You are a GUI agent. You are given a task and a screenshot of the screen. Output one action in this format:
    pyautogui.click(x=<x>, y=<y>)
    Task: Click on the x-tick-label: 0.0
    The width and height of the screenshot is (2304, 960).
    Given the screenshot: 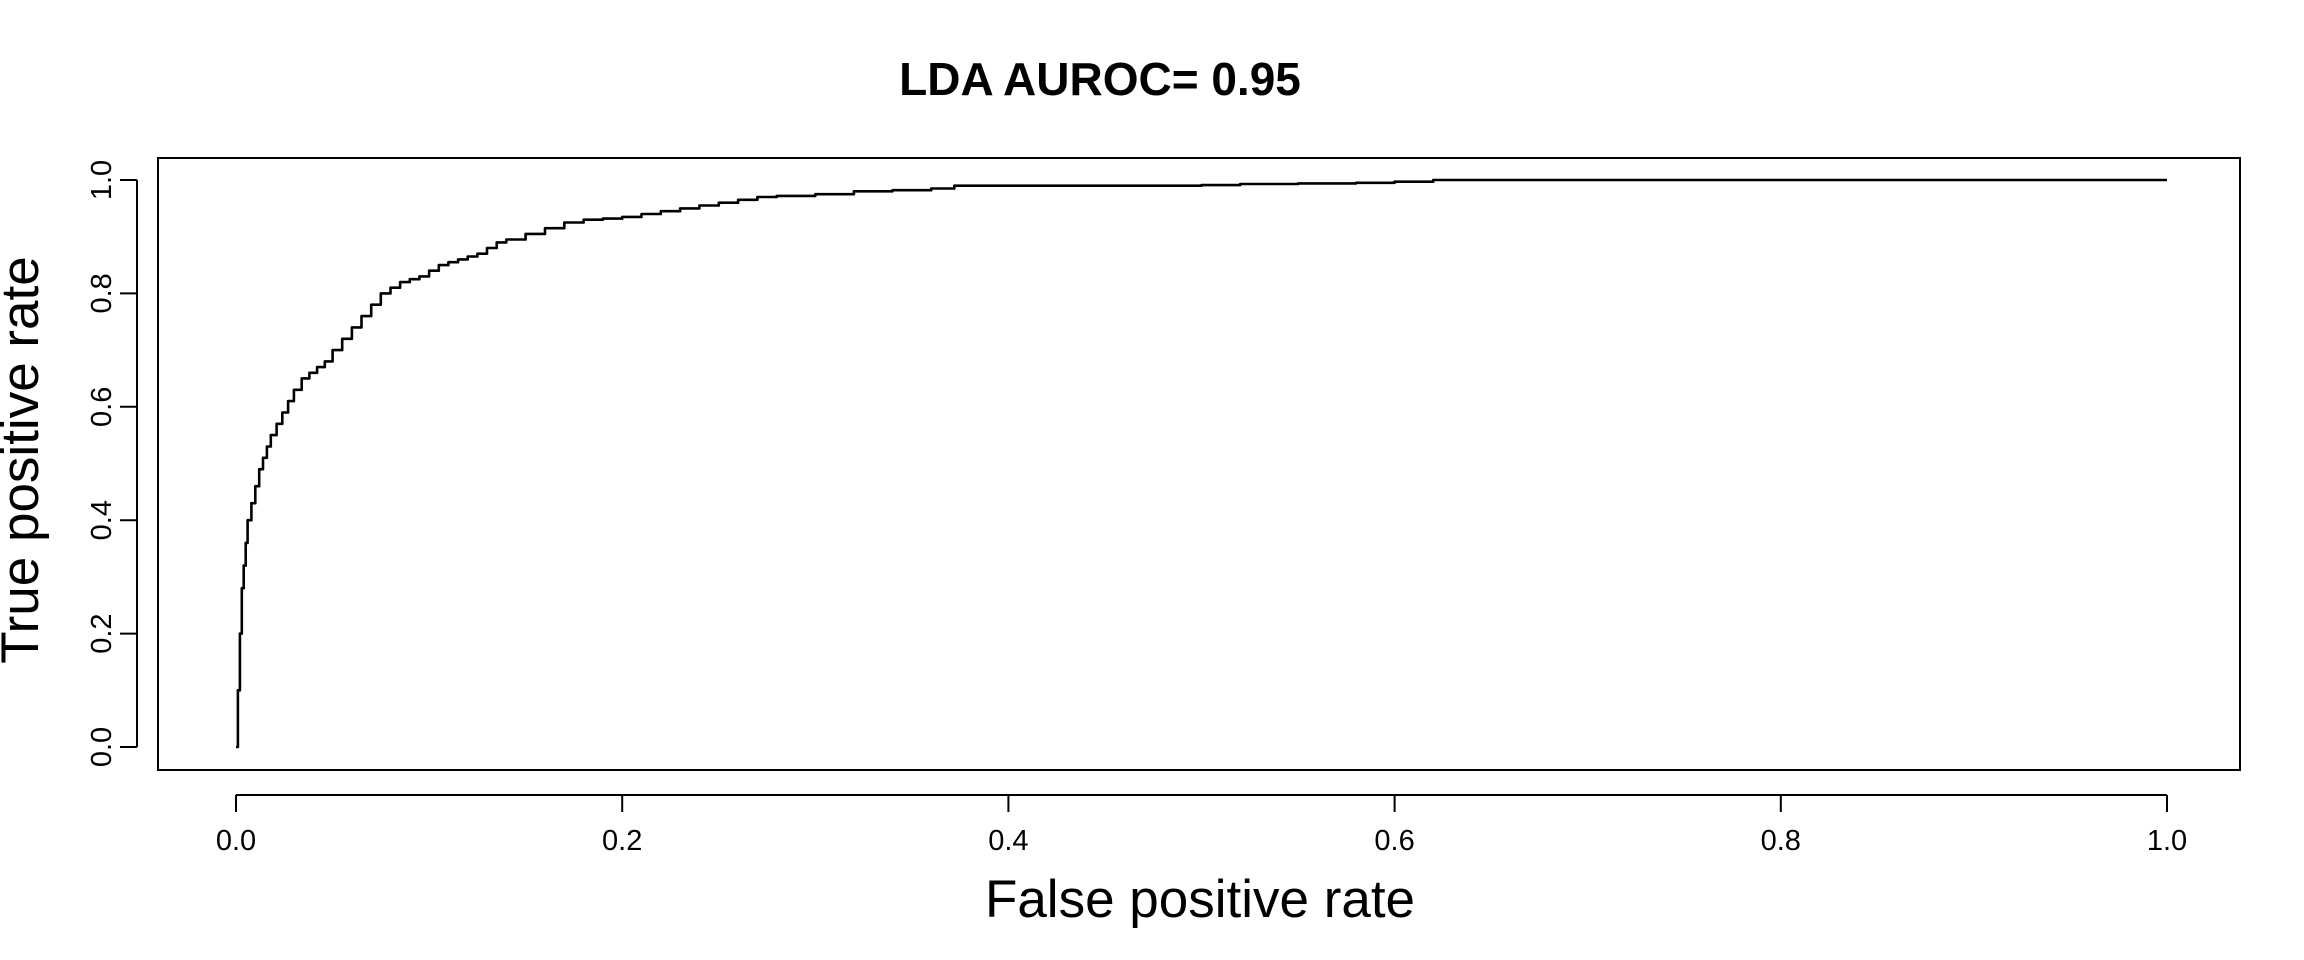 What is the action you would take?
    pyautogui.click(x=236, y=841)
    